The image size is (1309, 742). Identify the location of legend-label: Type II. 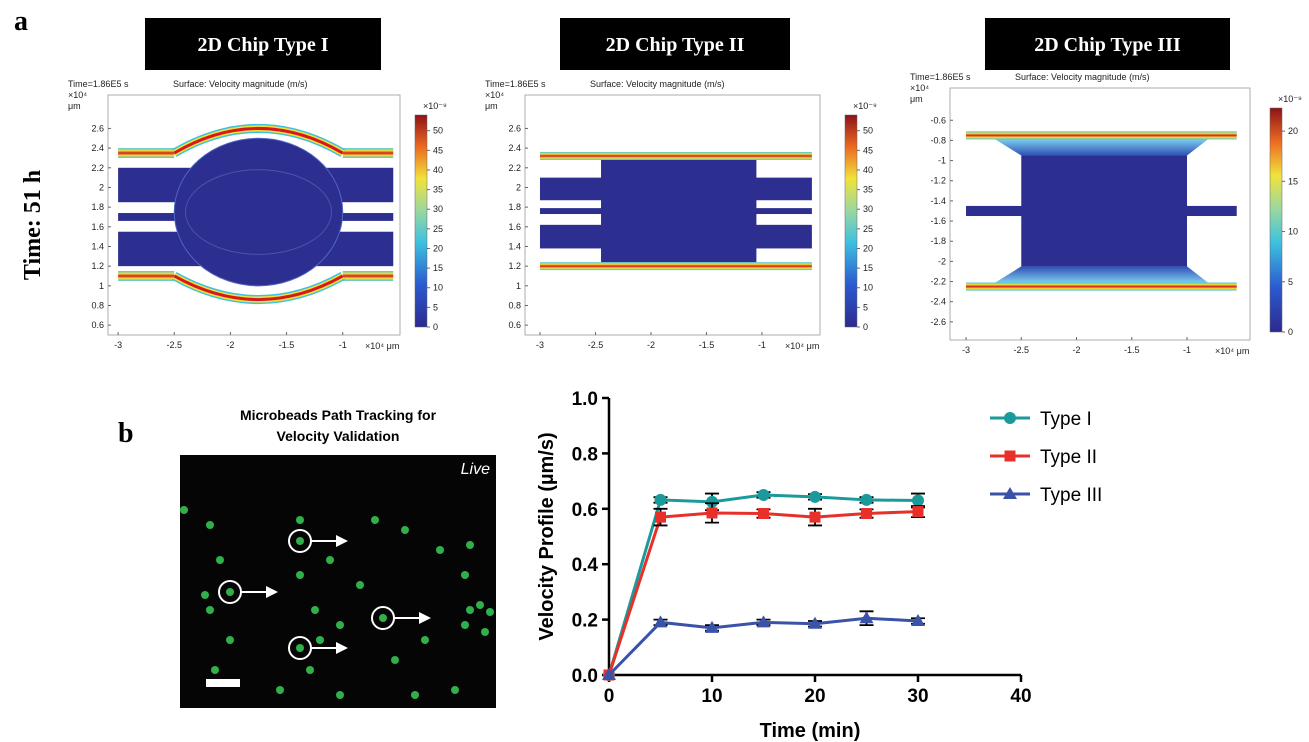
(1068, 457).